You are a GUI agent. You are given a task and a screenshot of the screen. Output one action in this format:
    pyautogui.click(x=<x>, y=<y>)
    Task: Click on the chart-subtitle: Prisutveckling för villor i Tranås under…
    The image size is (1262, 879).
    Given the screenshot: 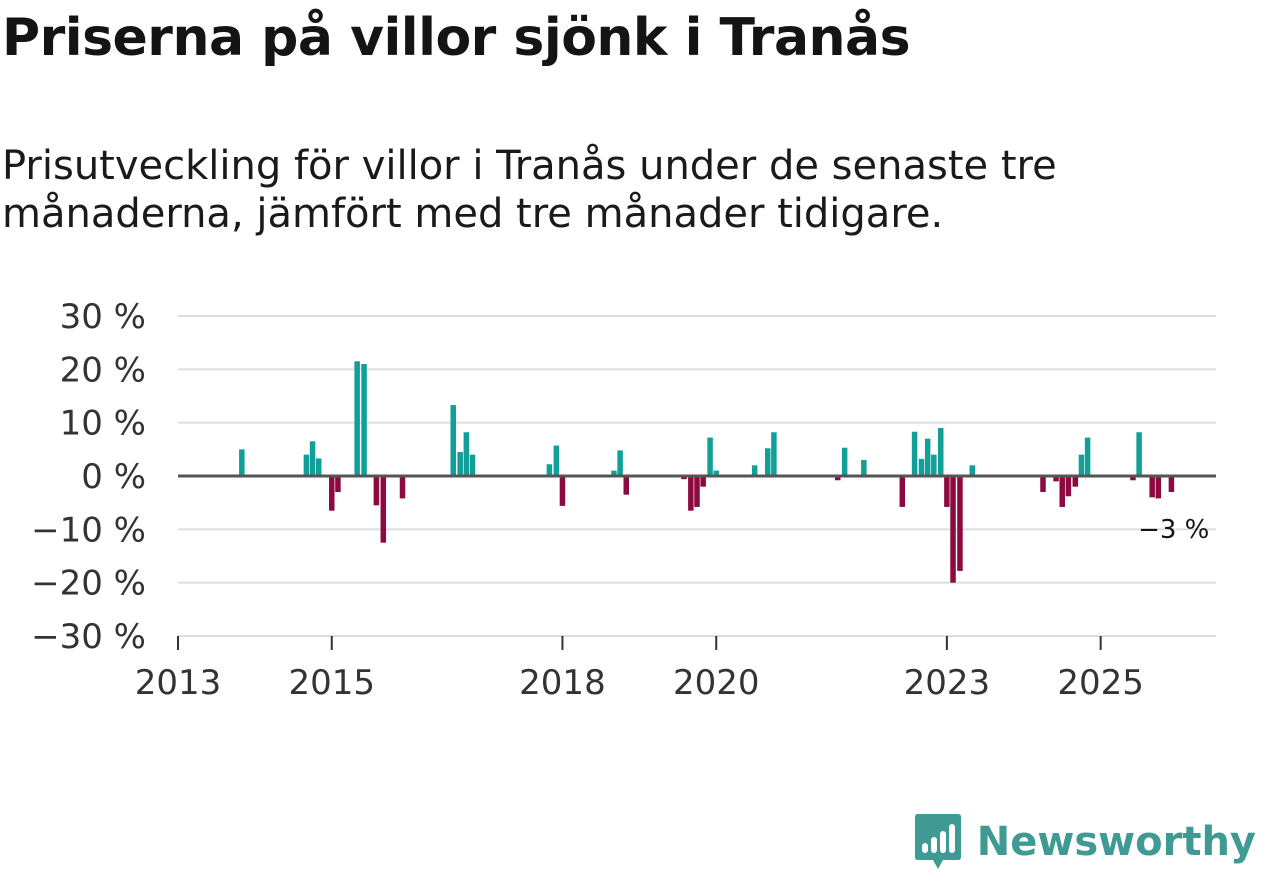 What is the action you would take?
    pyautogui.click(x=529, y=190)
    